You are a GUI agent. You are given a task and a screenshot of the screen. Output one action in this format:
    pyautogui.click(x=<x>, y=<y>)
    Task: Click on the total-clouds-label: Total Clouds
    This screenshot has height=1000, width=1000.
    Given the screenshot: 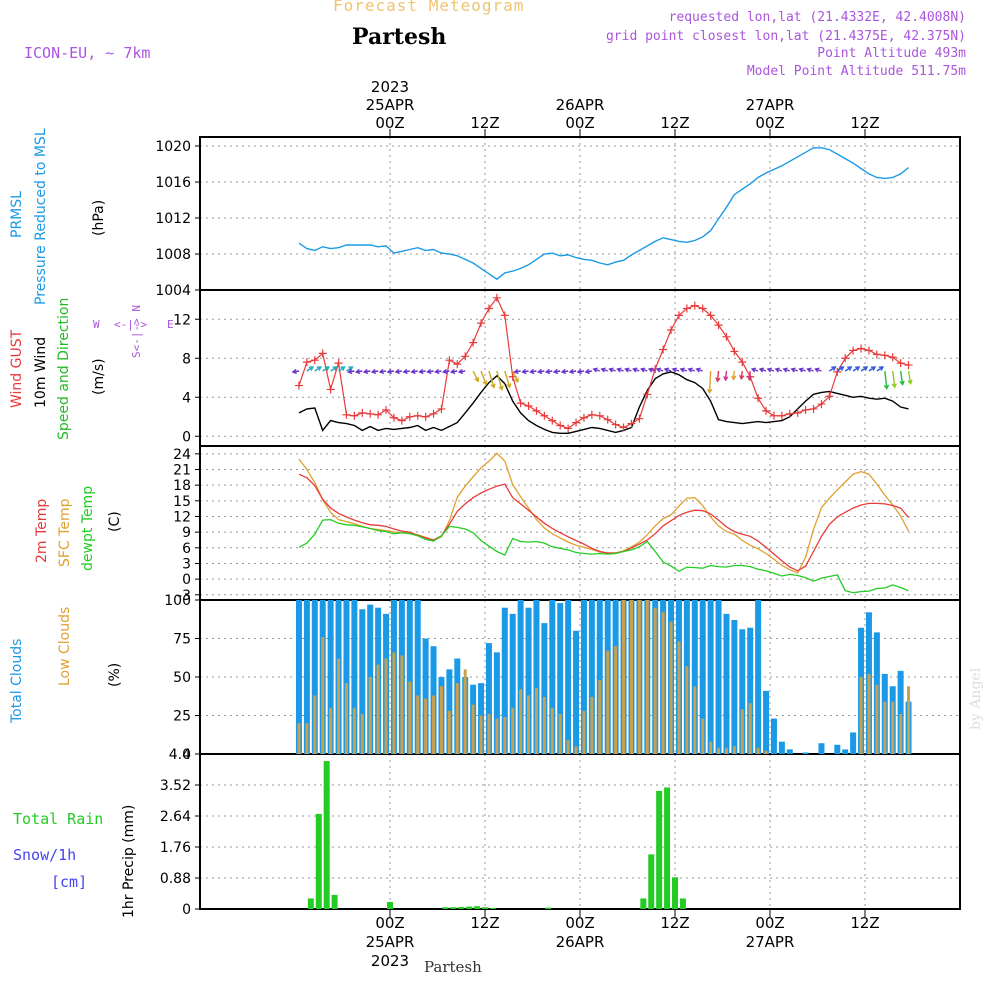 What is the action you would take?
    pyautogui.click(x=17, y=680)
    